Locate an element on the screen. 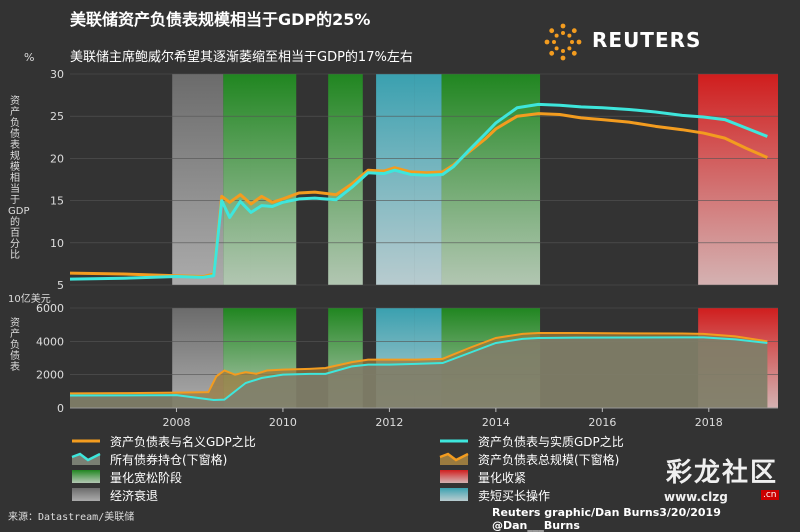 The width and height of the screenshot is (800, 532). x-tick-label: 2018 is located at coordinates (709, 422).